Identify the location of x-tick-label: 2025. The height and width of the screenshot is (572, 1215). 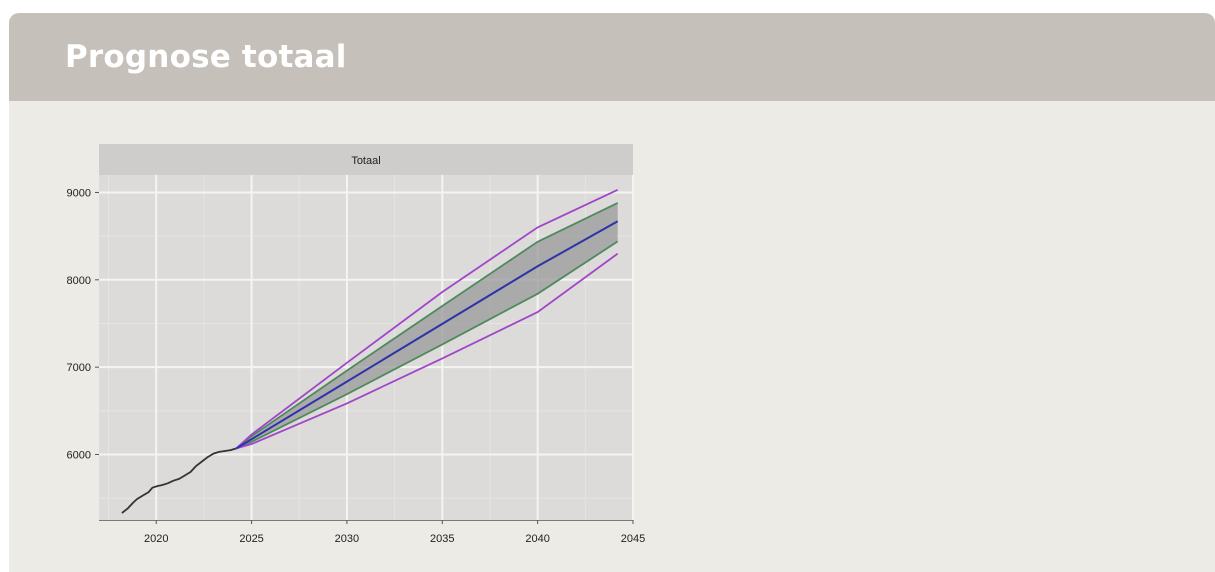
(251, 539).